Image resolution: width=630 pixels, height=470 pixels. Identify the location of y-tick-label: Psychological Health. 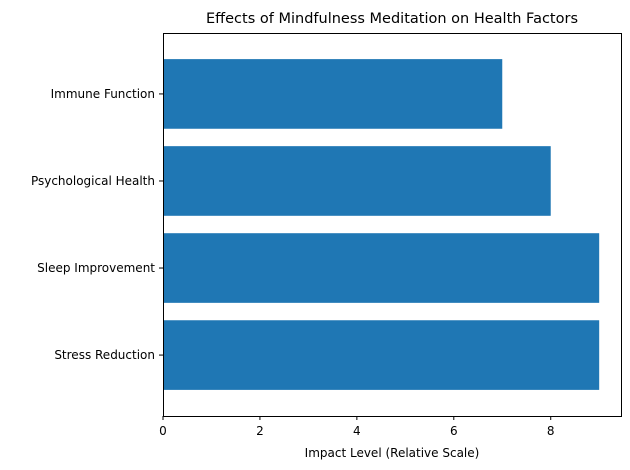
(93, 181).